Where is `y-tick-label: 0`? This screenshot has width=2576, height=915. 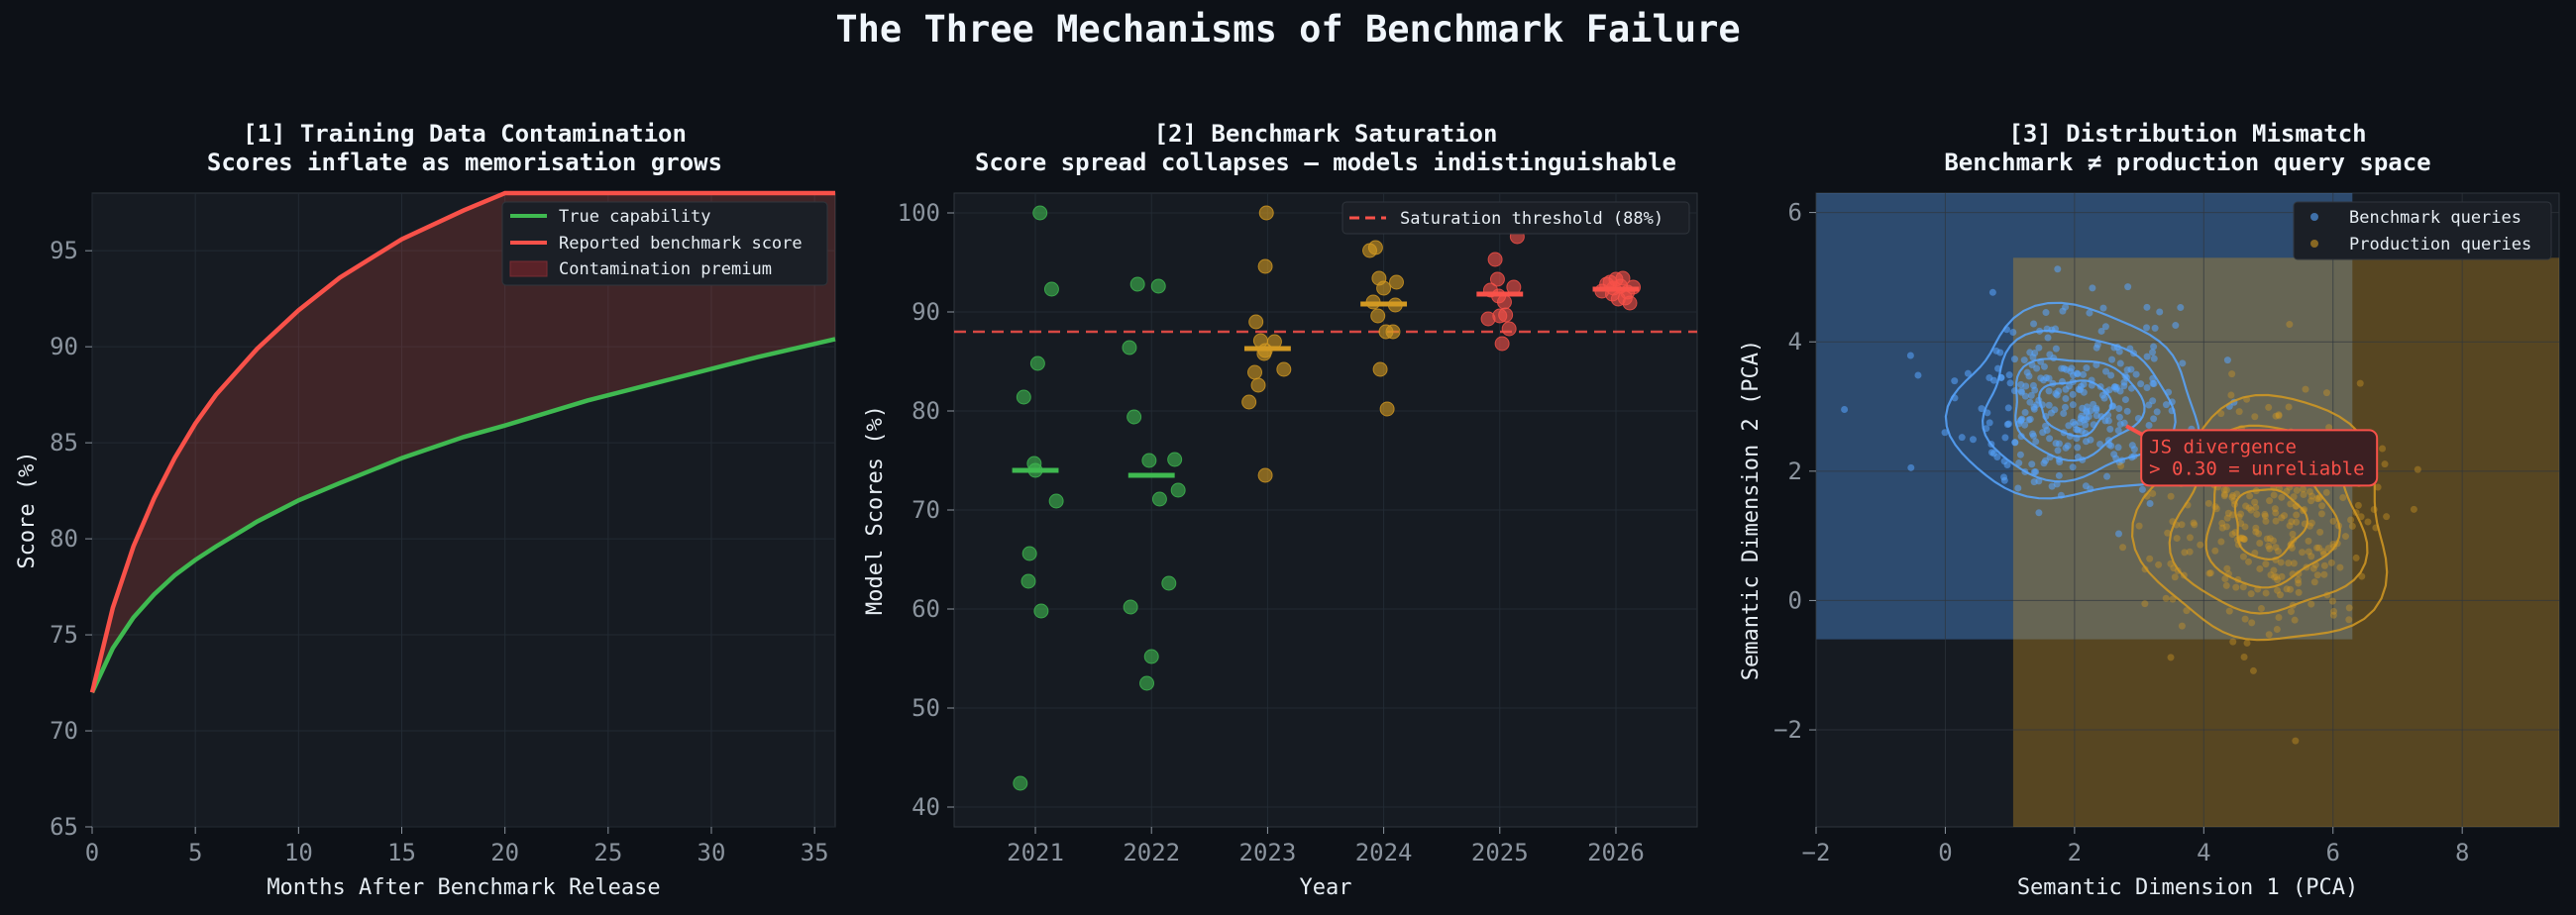
y-tick-label: 0 is located at coordinates (1795, 600).